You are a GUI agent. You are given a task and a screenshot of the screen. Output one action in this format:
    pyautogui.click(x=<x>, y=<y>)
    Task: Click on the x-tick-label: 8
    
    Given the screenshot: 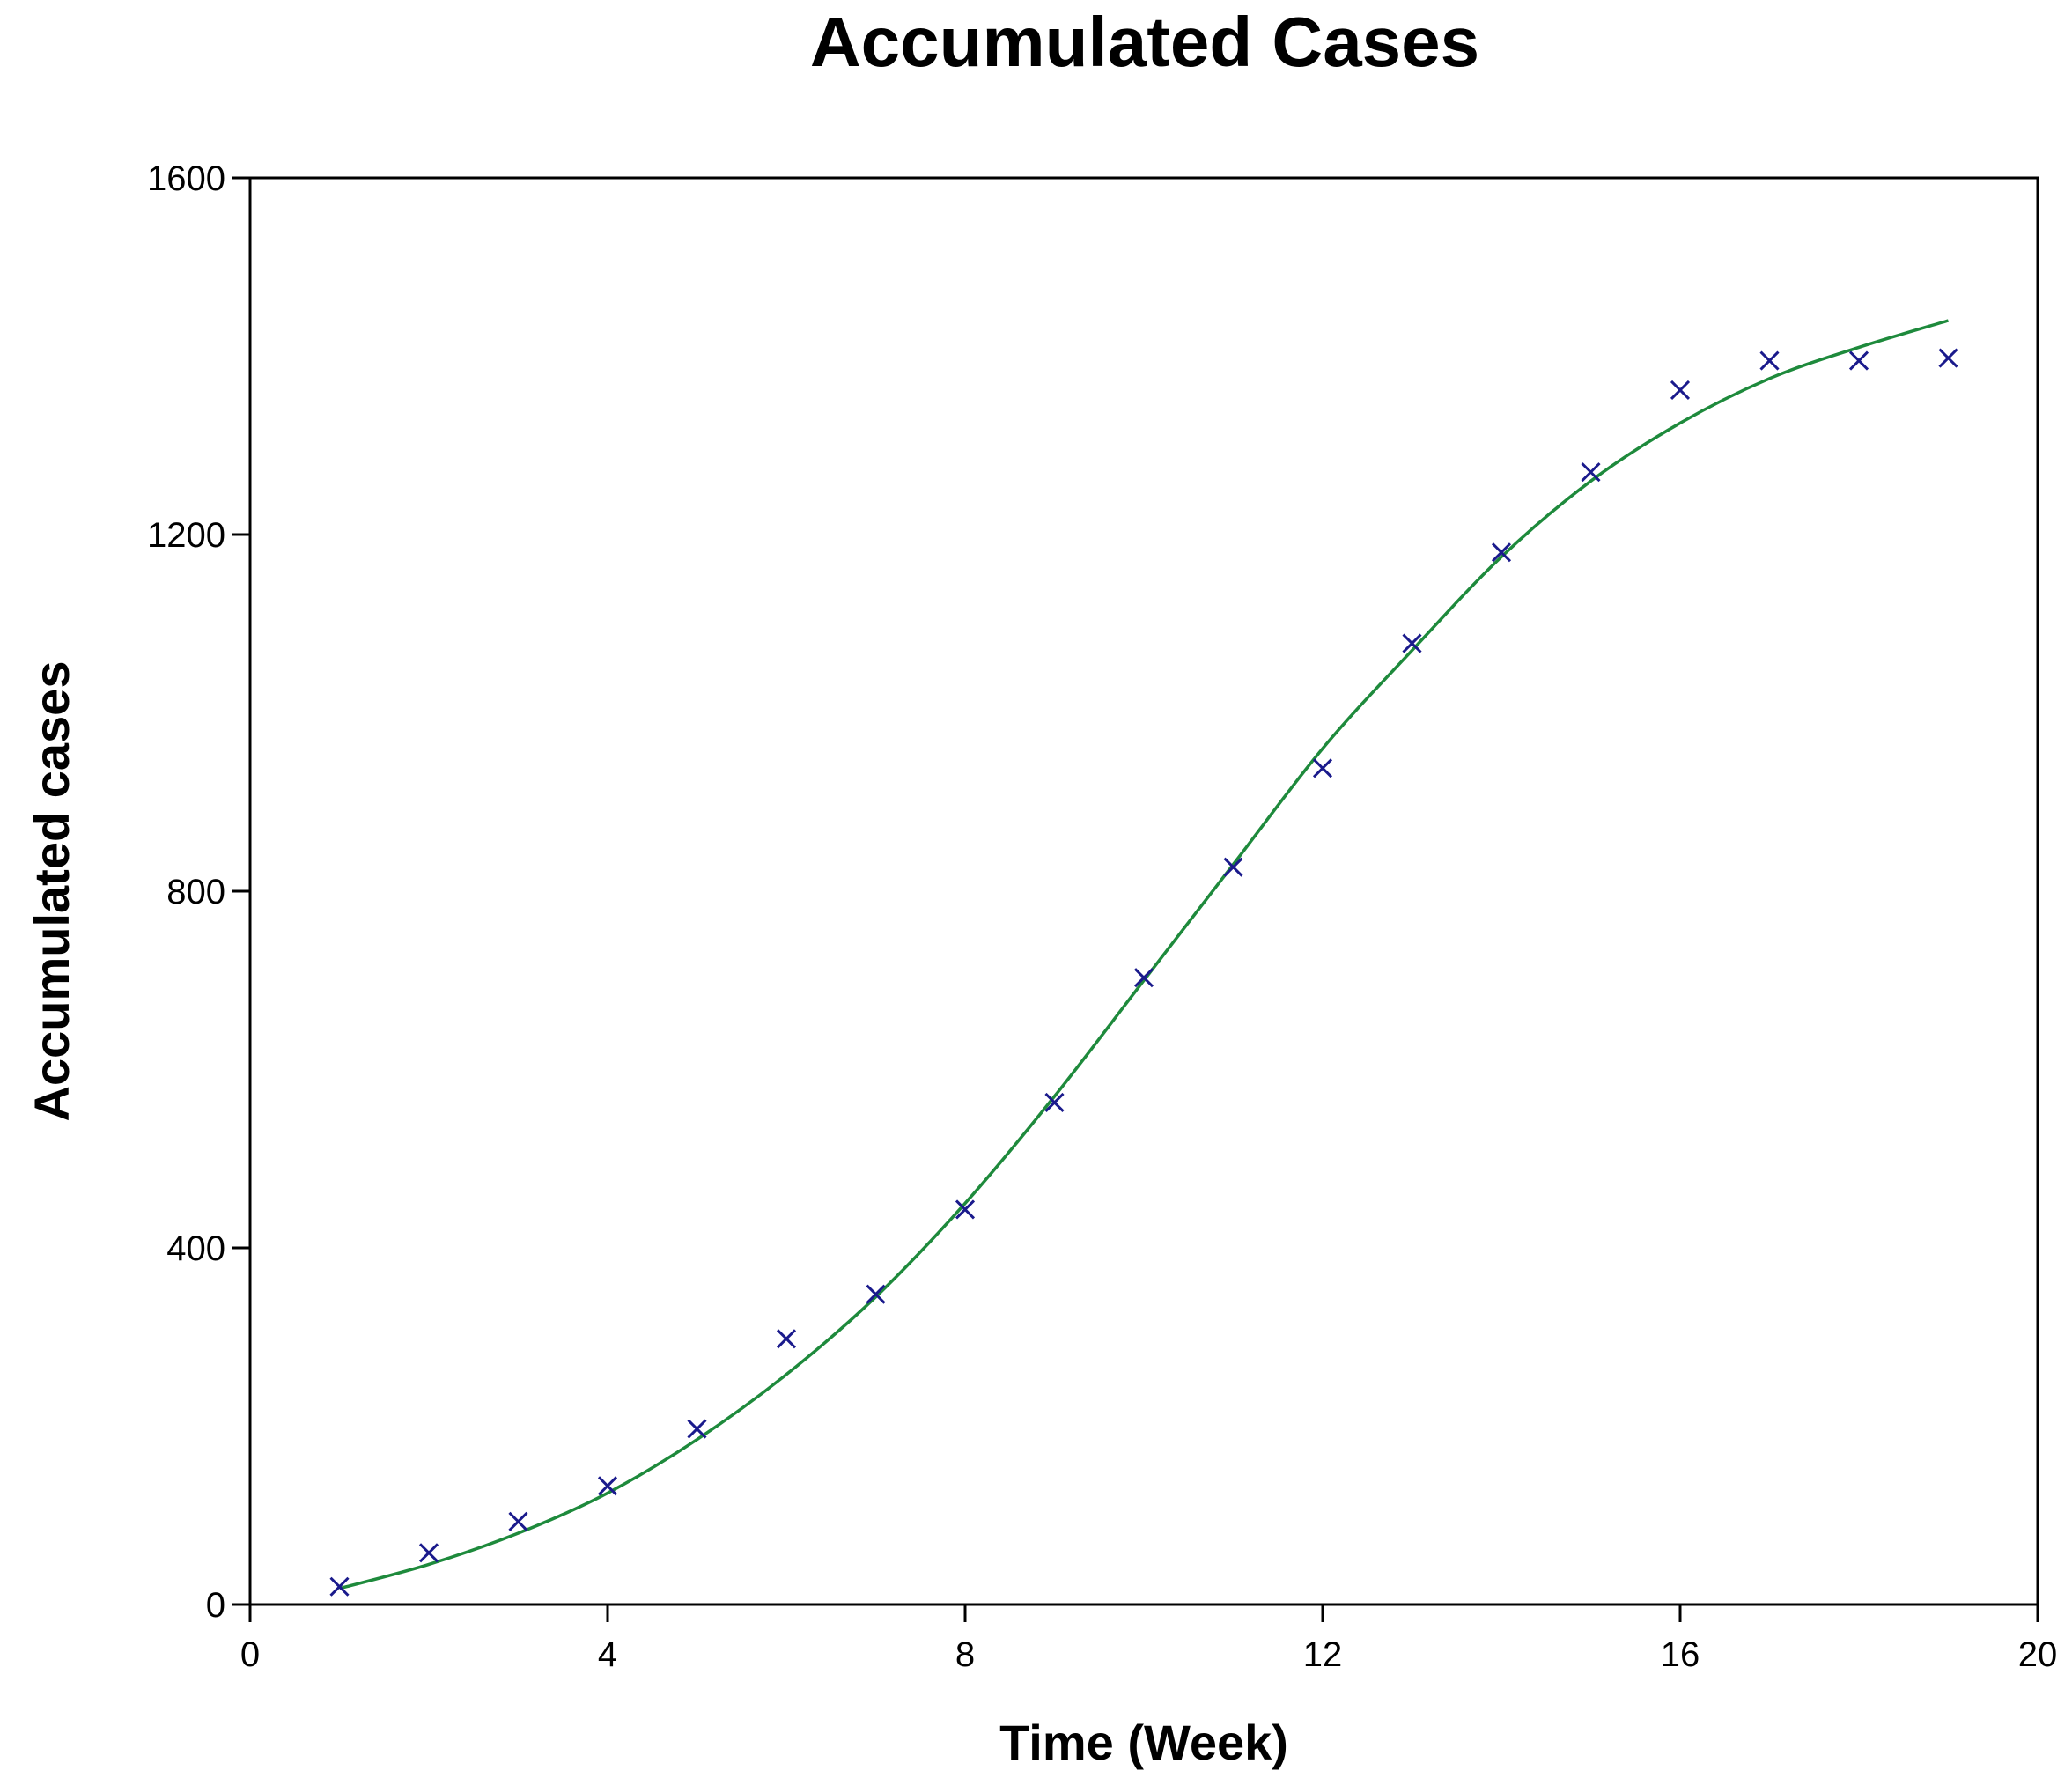 What is the action you would take?
    pyautogui.click(x=965, y=1654)
    